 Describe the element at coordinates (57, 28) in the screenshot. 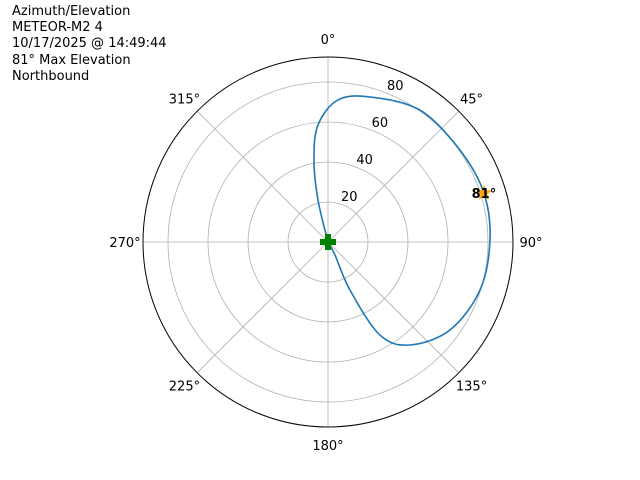

I see `satellite-name: METEOR-M2 4` at that location.